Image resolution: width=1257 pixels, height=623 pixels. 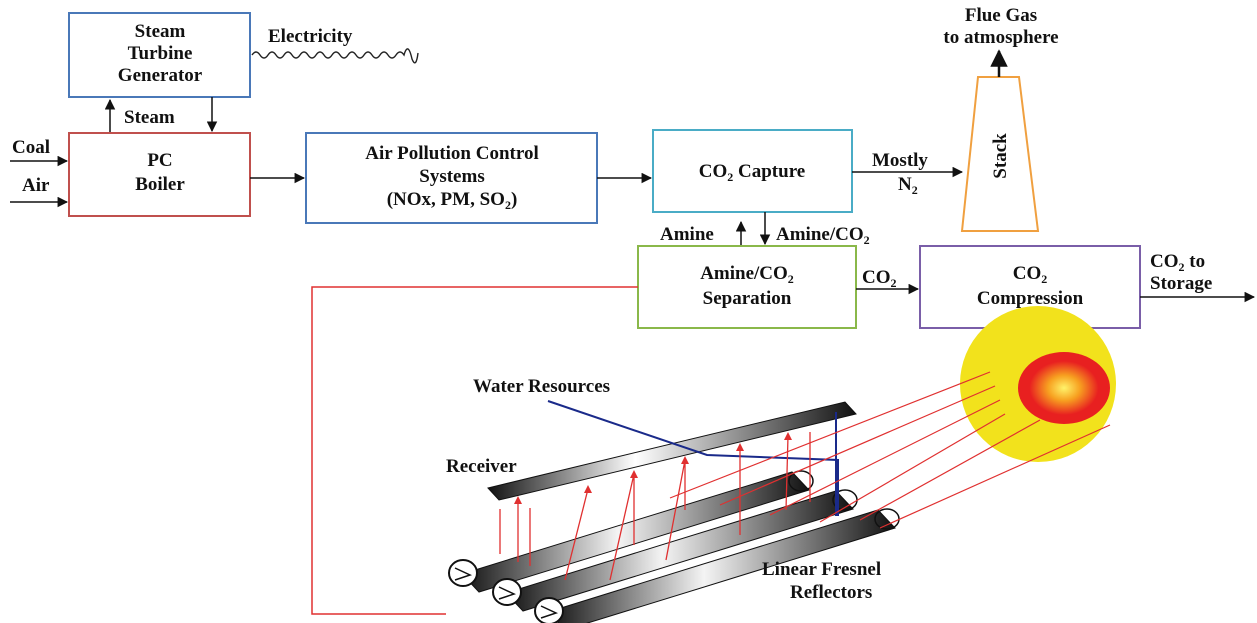 I want to click on fresnel-label-2: Reflectors, so click(x=831, y=592).